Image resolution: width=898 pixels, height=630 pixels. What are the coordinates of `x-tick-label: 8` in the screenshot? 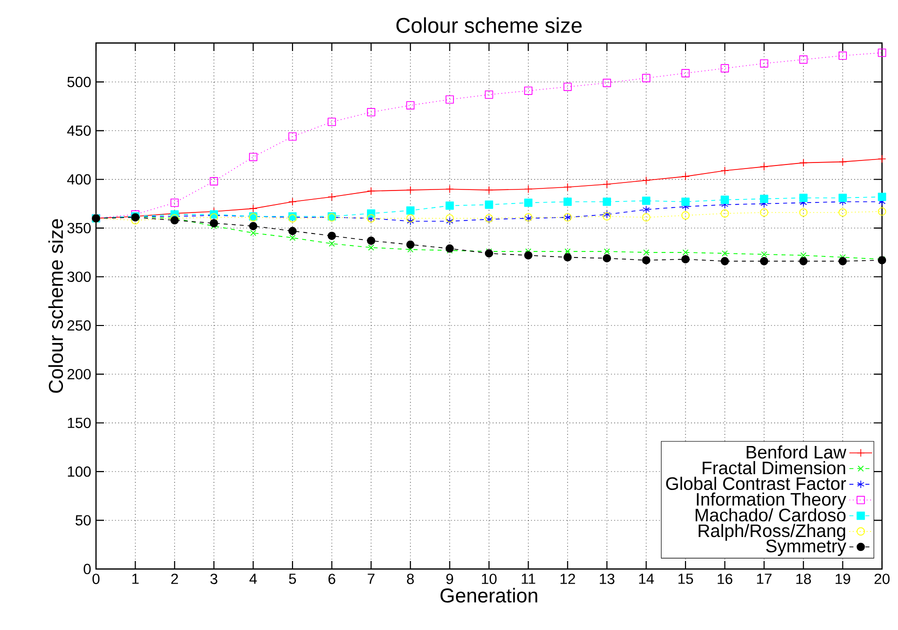 It's located at (410, 579).